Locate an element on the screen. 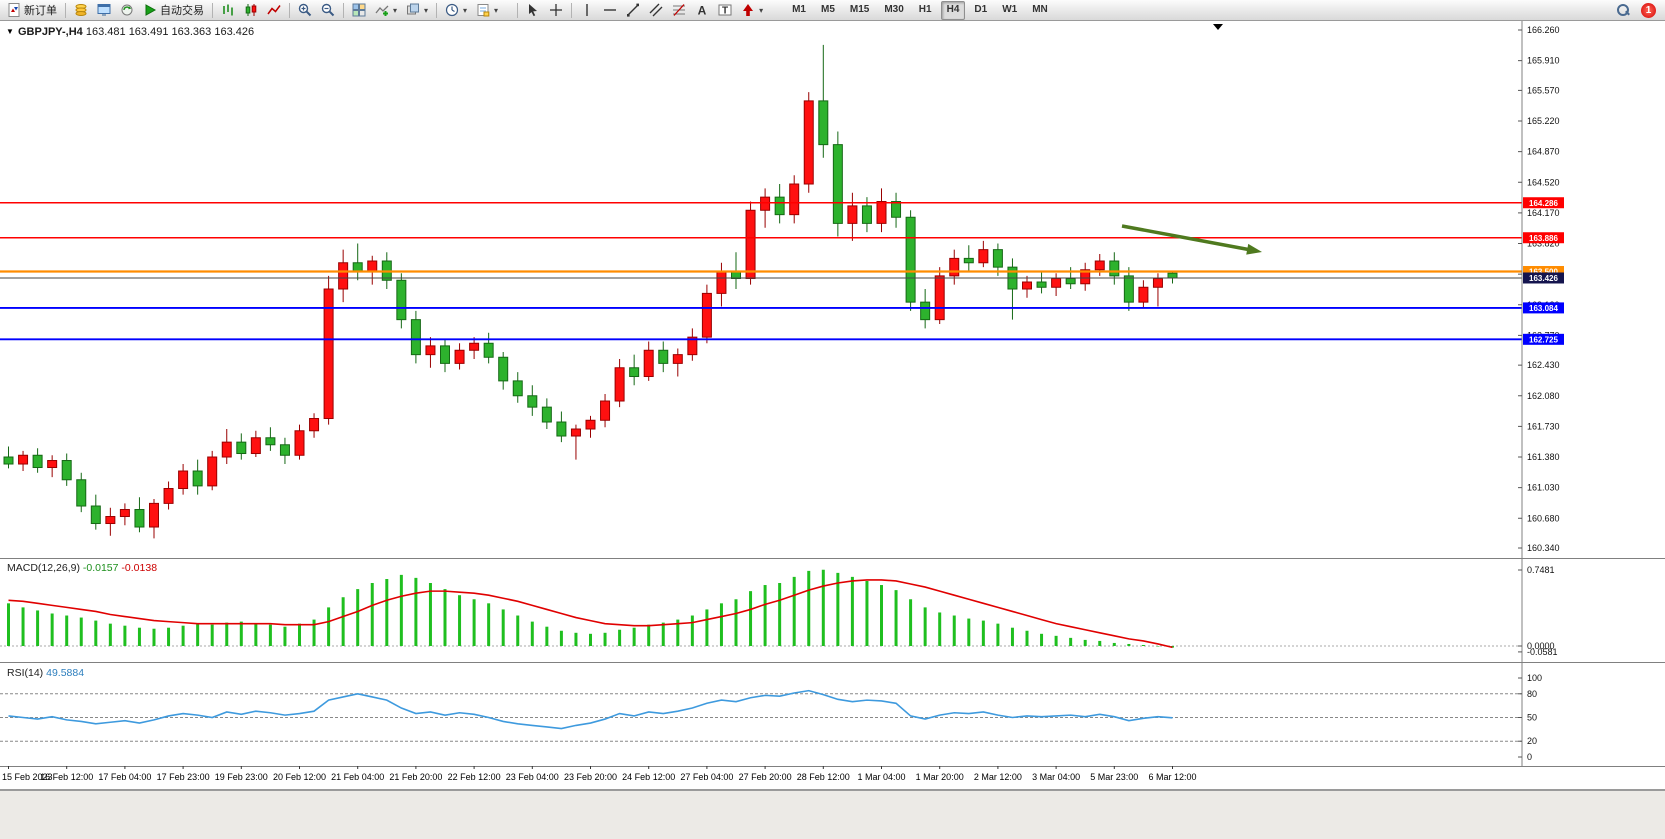 This screenshot has width=1665, height=839. navigator-button is located at coordinates (127, 10).